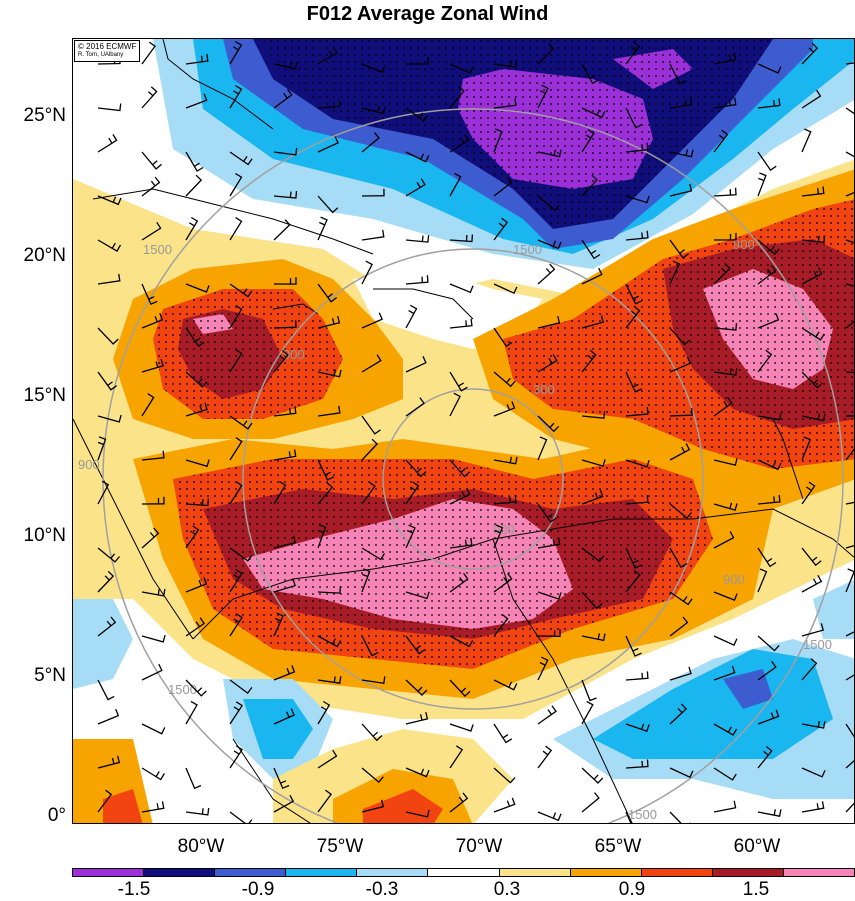  I want to click on coast-florida, so click(218, 84).